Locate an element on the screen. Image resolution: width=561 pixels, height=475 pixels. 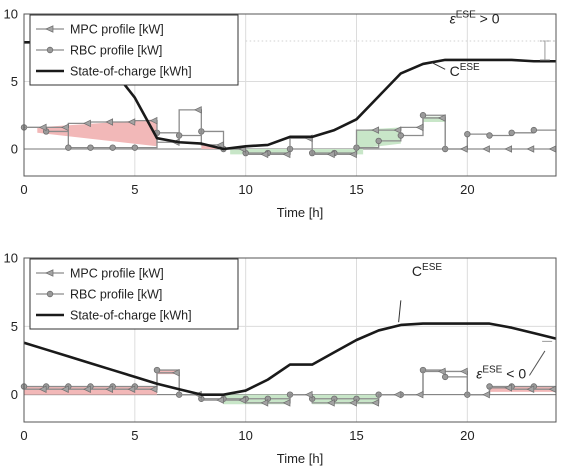
annotation-label: εESE < 0 is located at coordinates (501, 372).